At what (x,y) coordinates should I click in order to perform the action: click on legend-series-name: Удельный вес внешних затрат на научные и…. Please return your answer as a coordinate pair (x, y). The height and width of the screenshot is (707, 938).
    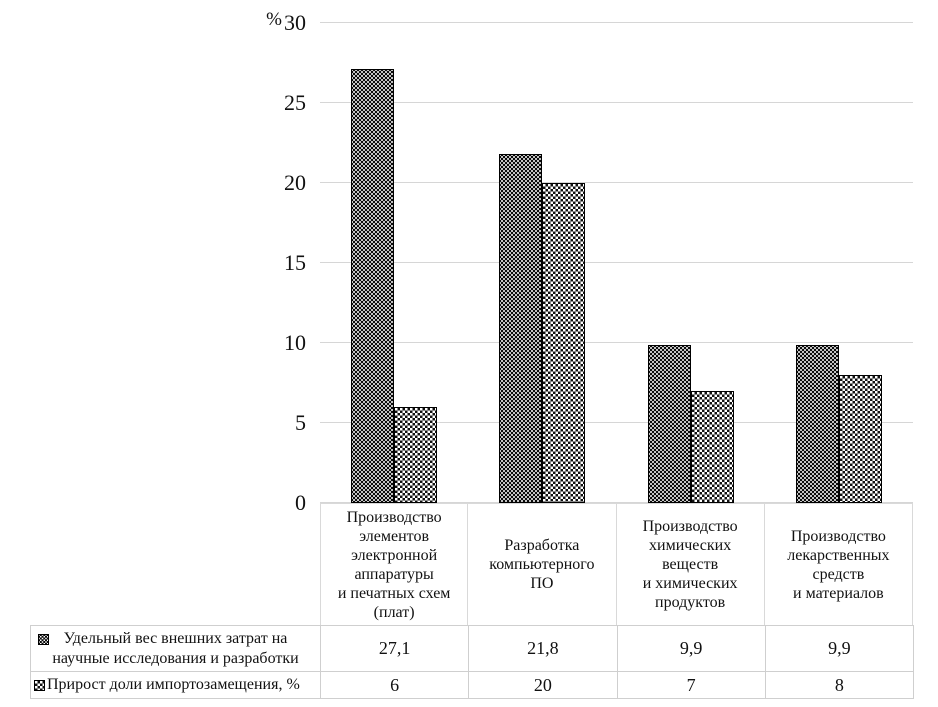
    Looking at the image, I should click on (175, 648).